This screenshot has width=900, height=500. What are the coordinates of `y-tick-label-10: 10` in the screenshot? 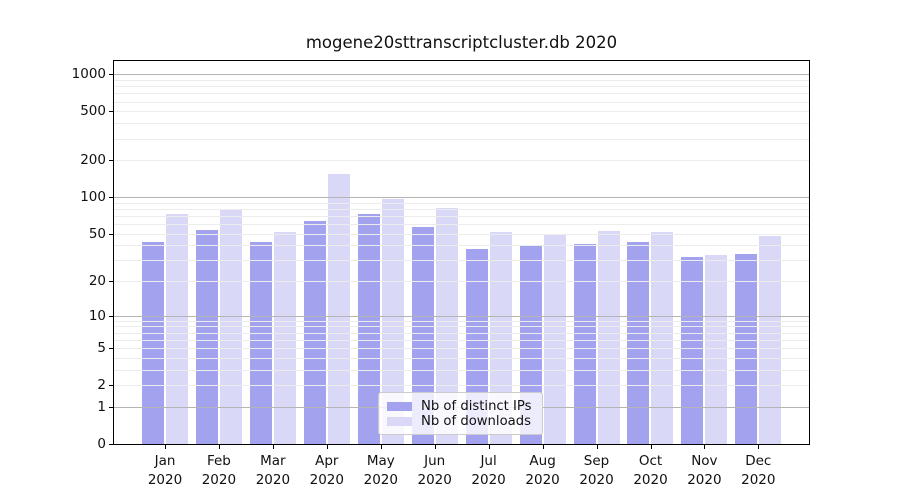 It's located at (97, 315).